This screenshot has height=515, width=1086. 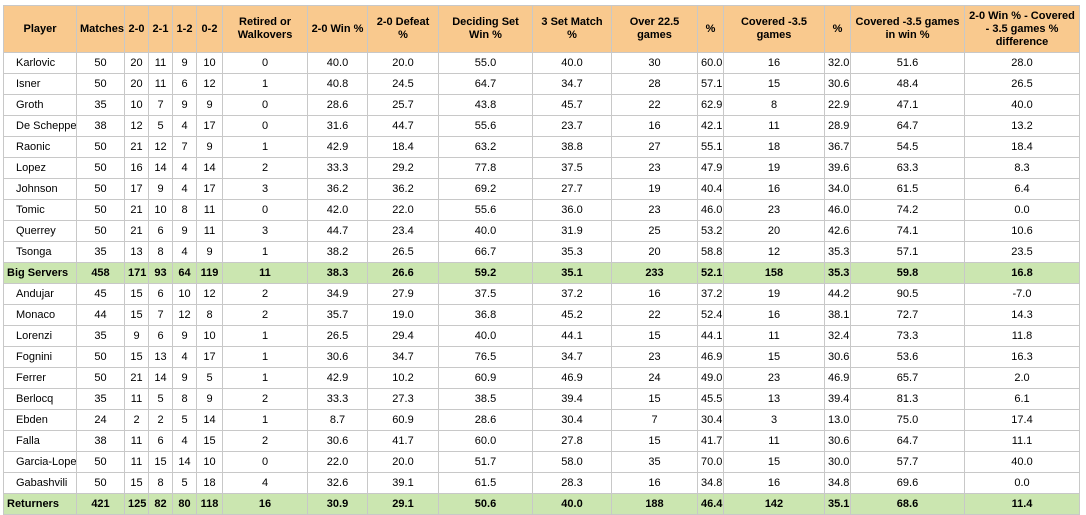 I want to click on cell-win-covered-difference: 16.8, so click(x=1022, y=273).